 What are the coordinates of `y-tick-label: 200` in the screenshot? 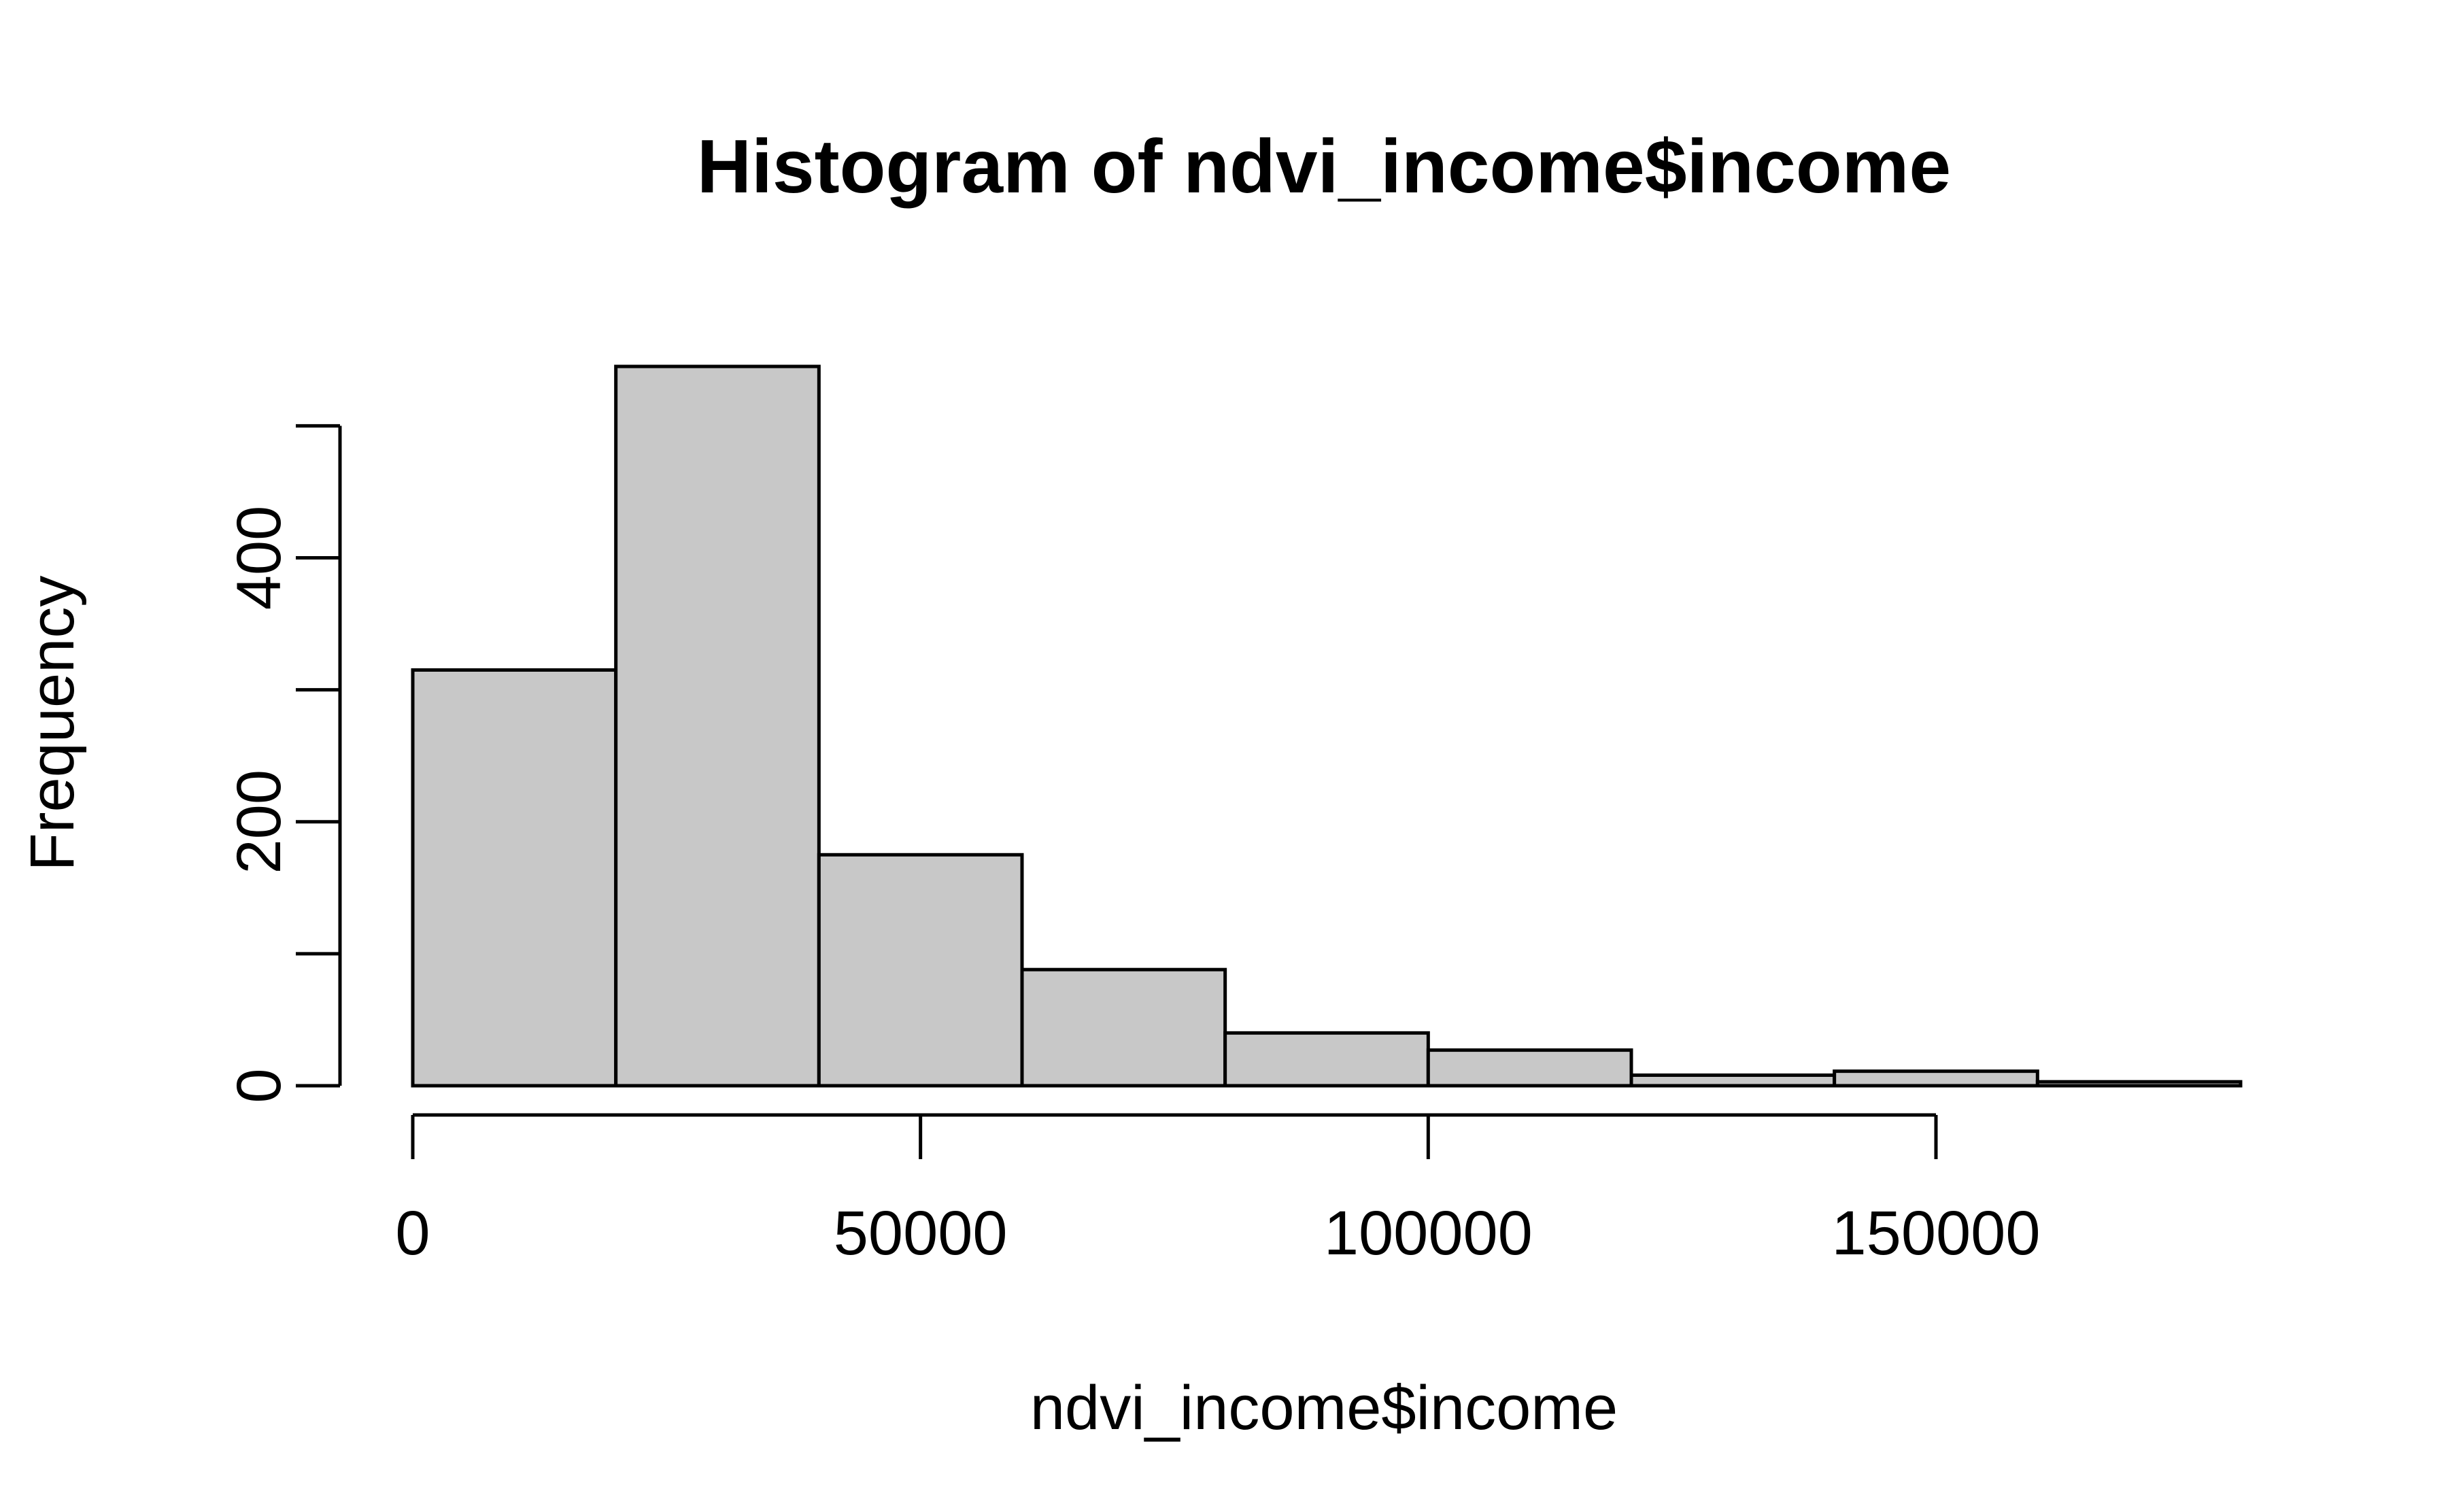 It's located at (259, 822).